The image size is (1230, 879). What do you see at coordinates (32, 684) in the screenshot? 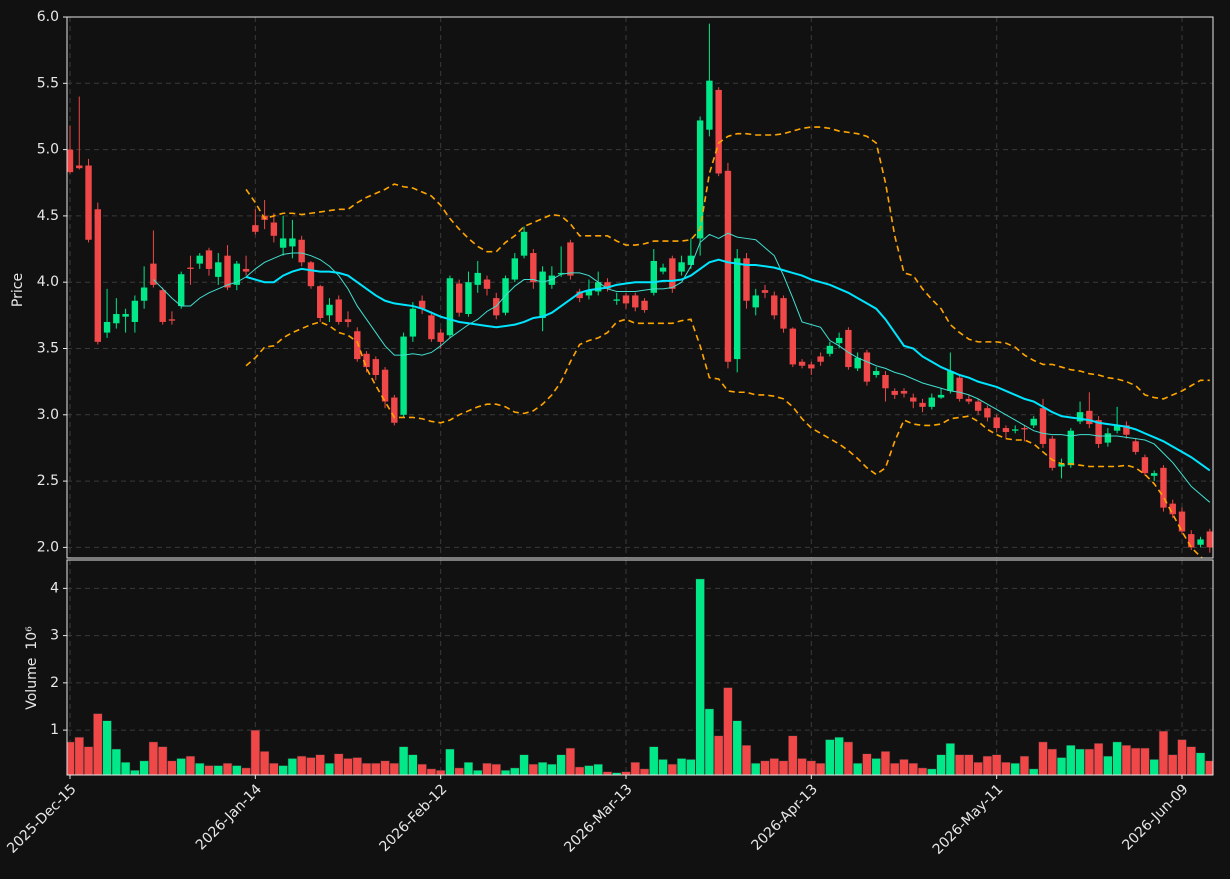
I see `volume-label: Volume` at bounding box center [32, 684].